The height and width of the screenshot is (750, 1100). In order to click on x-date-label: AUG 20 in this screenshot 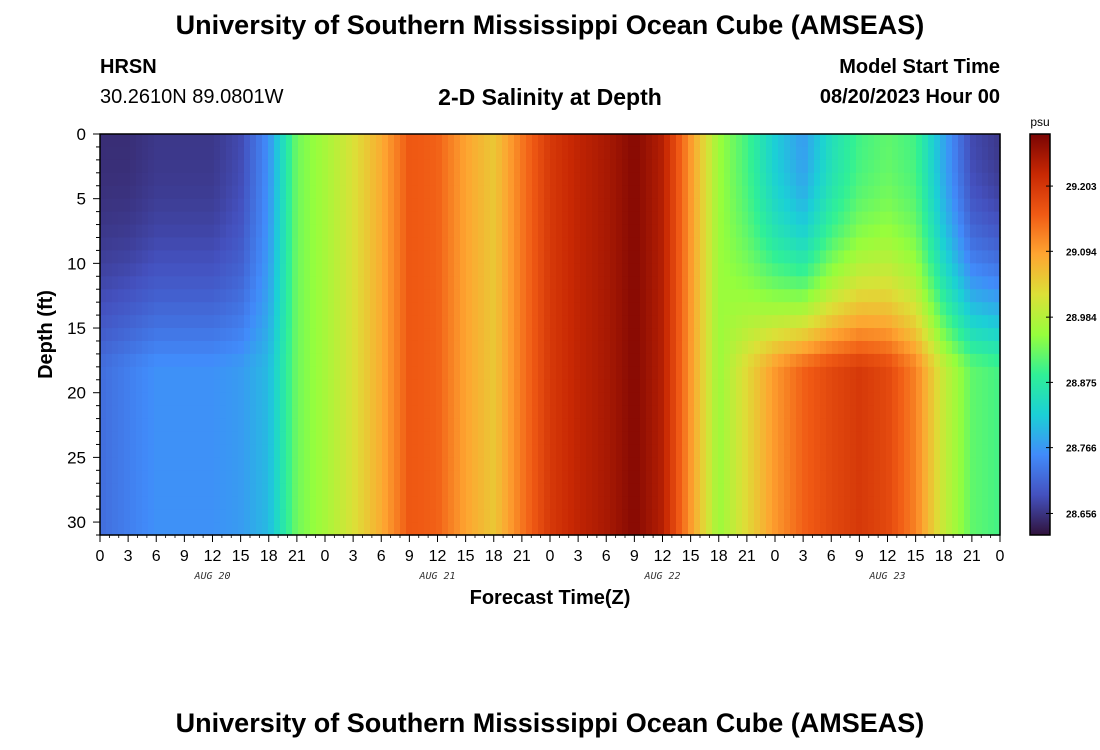, I will do `click(211, 576)`.